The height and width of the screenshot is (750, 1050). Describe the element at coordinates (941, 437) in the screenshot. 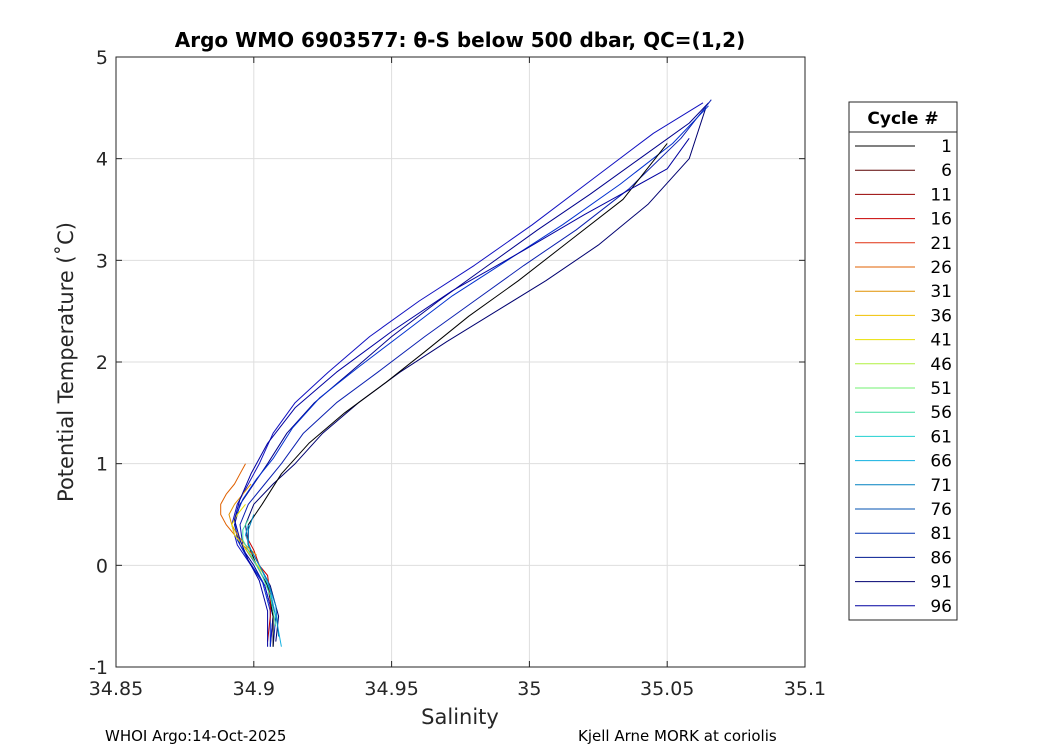

I see `legend-entry-label: 61` at that location.